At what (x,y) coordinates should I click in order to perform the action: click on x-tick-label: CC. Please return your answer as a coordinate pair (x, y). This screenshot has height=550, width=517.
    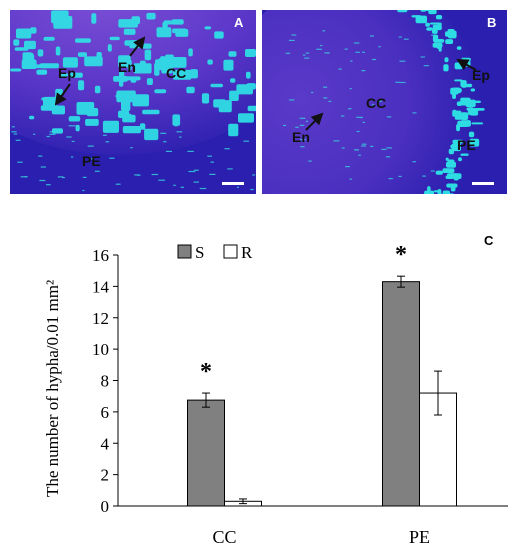
    Looking at the image, I should click on (224, 537).